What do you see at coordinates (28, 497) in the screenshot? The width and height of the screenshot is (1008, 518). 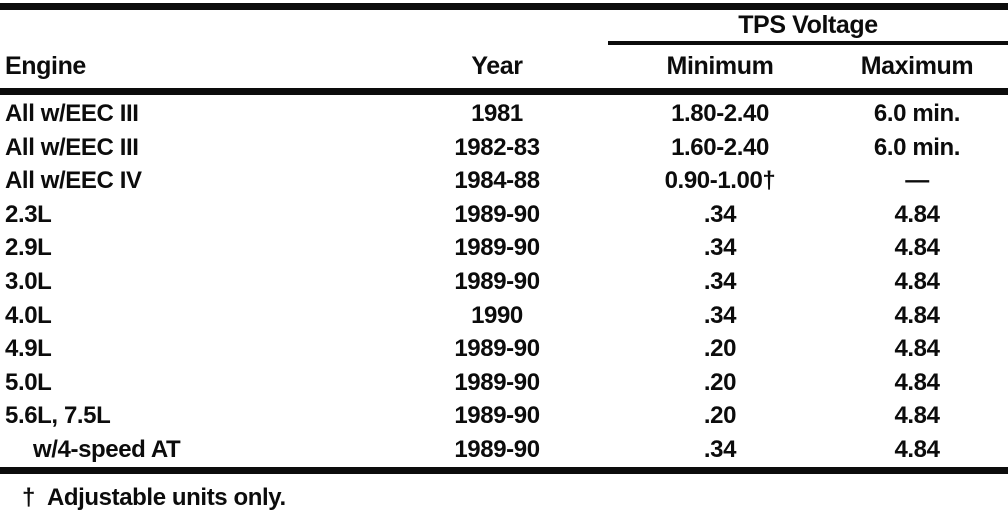 I see `dagger-icon: †` at bounding box center [28, 497].